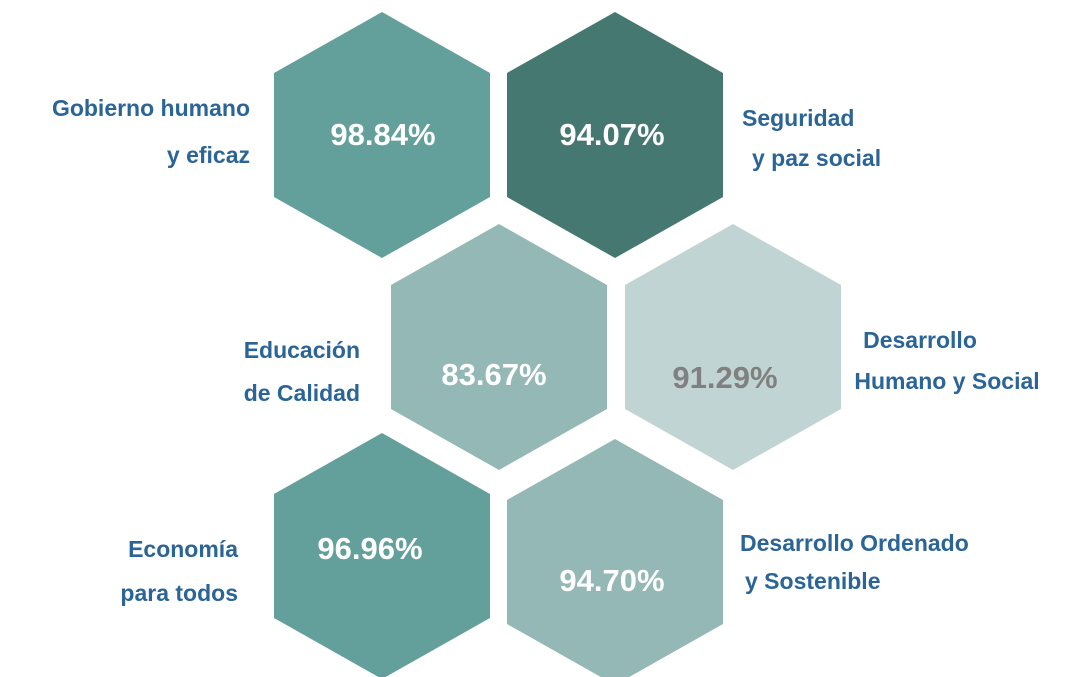  Describe the element at coordinates (798, 118) in the screenshot. I see `hexagon-label: Seguridad` at that location.